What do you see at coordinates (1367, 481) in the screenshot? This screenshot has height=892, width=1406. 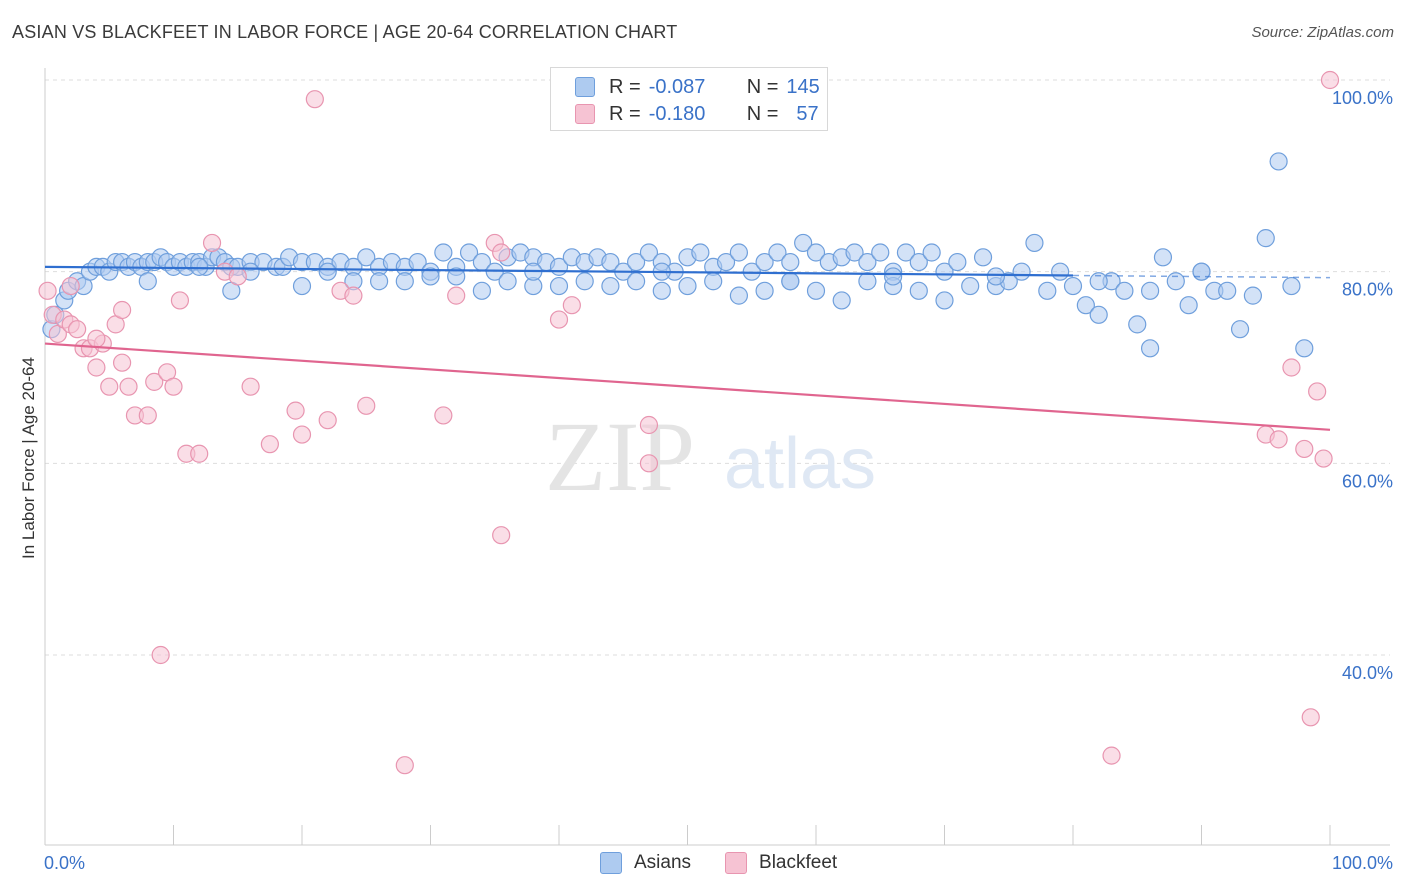 I see `y-tick-label: 60.0%` at bounding box center [1367, 481].